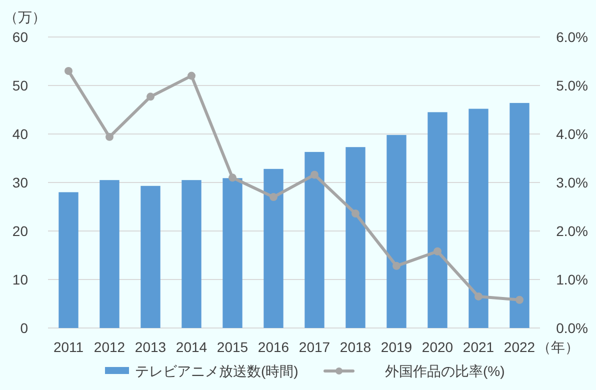  What do you see at coordinates (572, 280) in the screenshot?
I see `y2-tick-label: 1.0%` at bounding box center [572, 280].